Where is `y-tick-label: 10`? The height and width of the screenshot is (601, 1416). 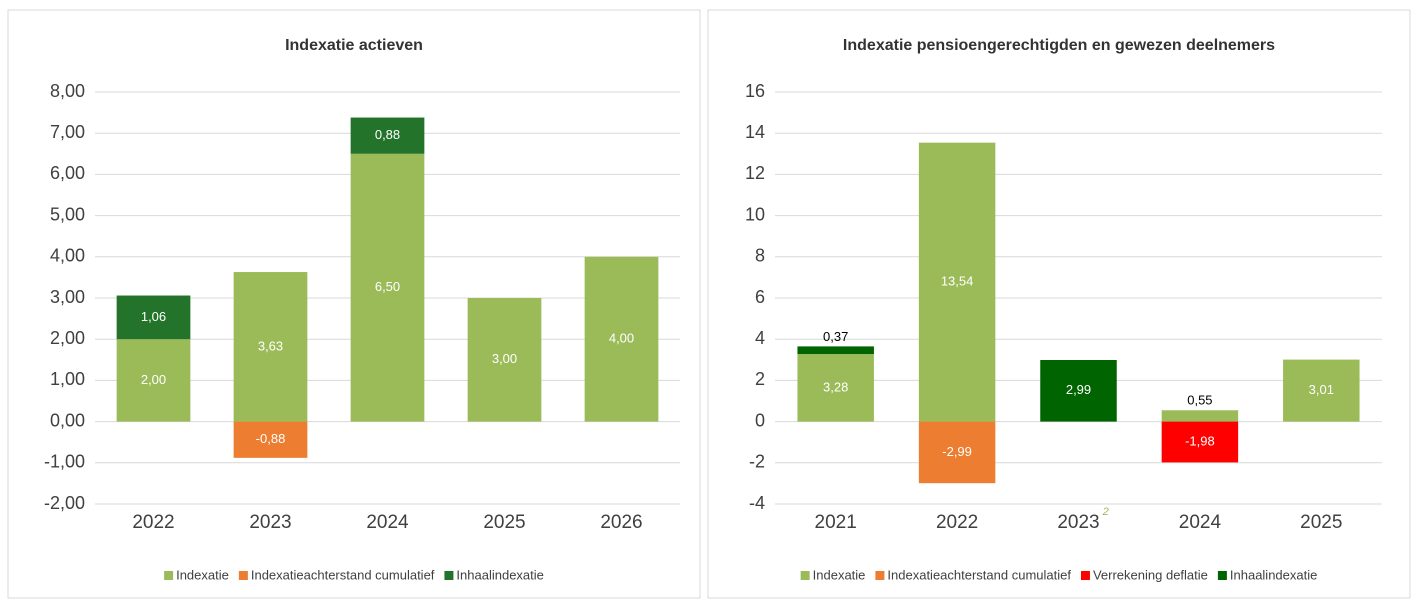 y-tick-label: 10 is located at coordinates (755, 214).